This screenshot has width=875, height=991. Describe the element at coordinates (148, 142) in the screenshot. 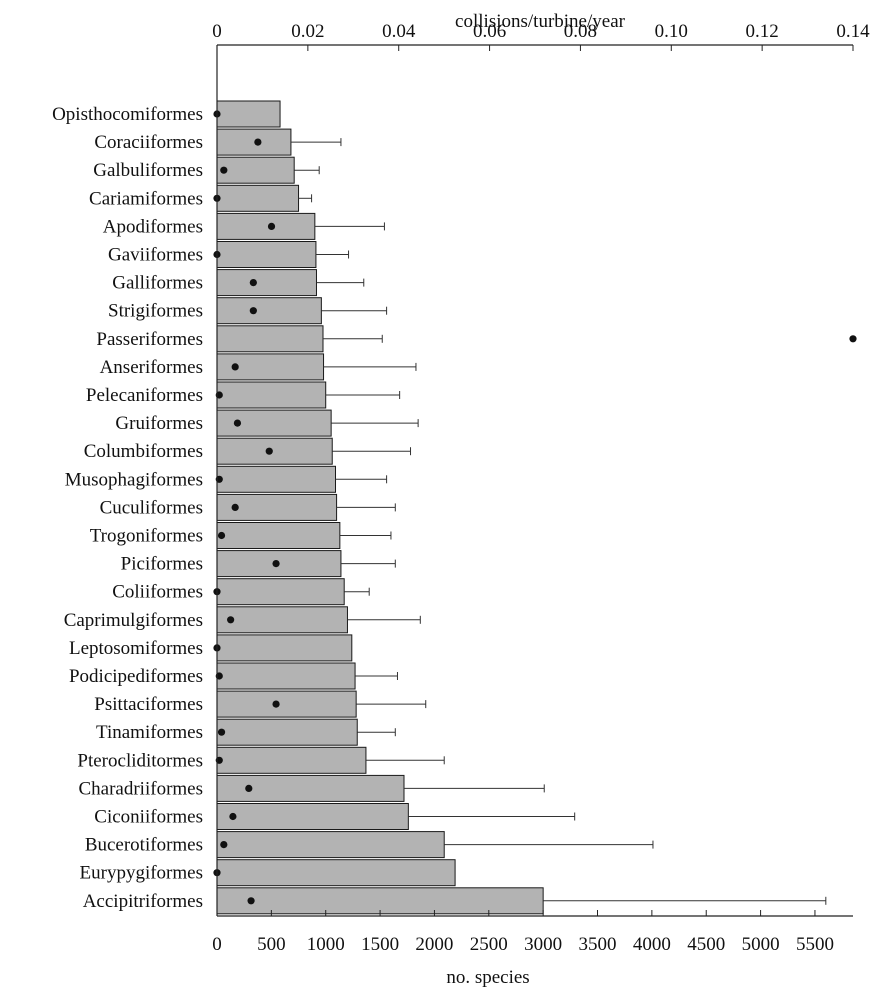

I see `category-label: Coraciiformes` at that location.